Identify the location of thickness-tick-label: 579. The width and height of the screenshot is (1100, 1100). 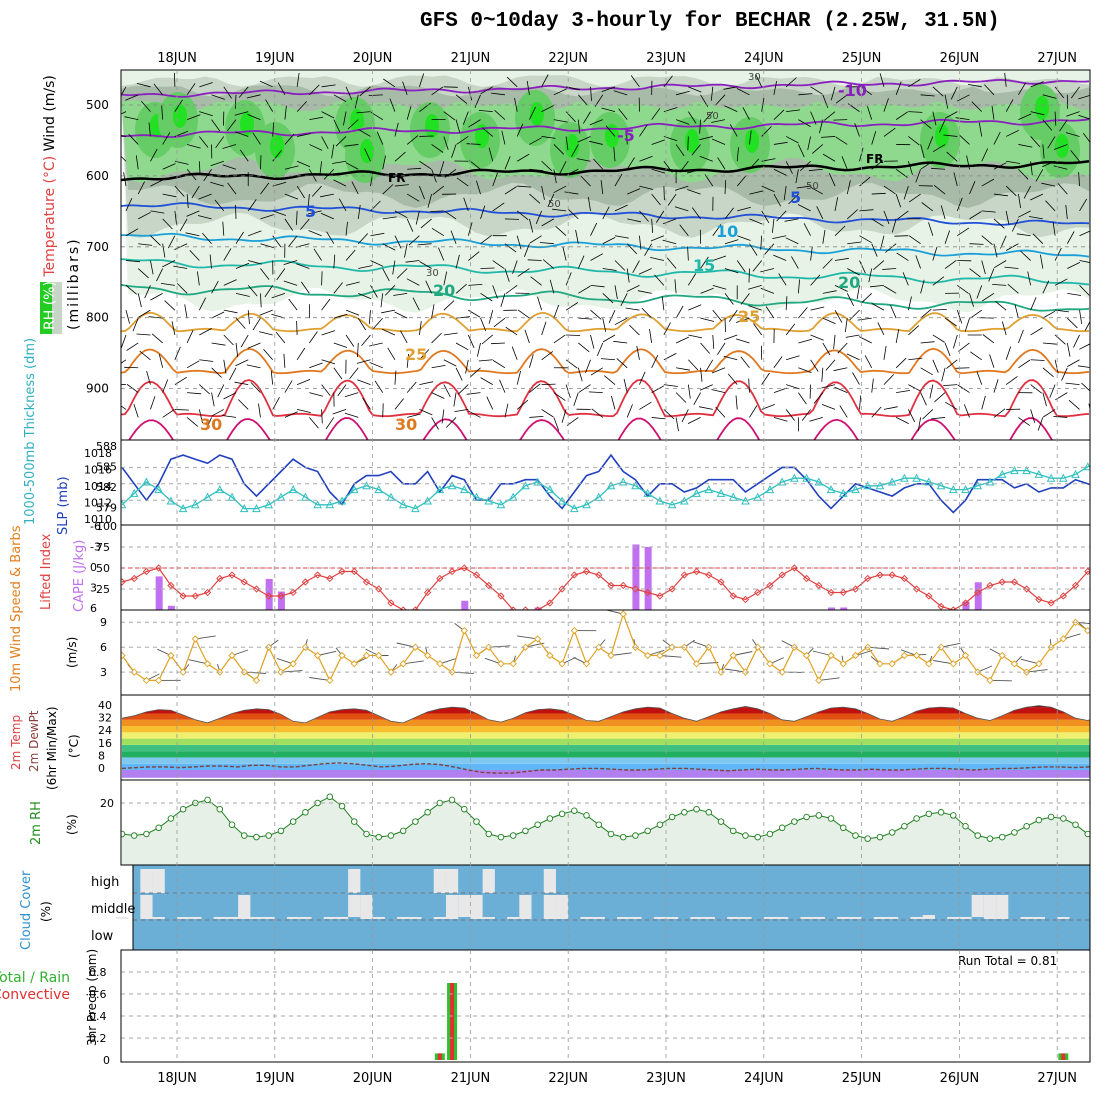
(106, 508).